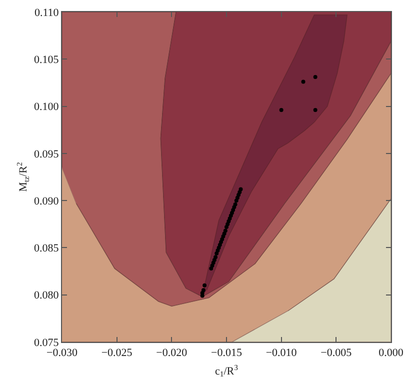 This screenshot has width=405, height=382. What do you see at coordinates (282, 353) in the screenshot?
I see `x-tick-label: −0.010` at bounding box center [282, 353].